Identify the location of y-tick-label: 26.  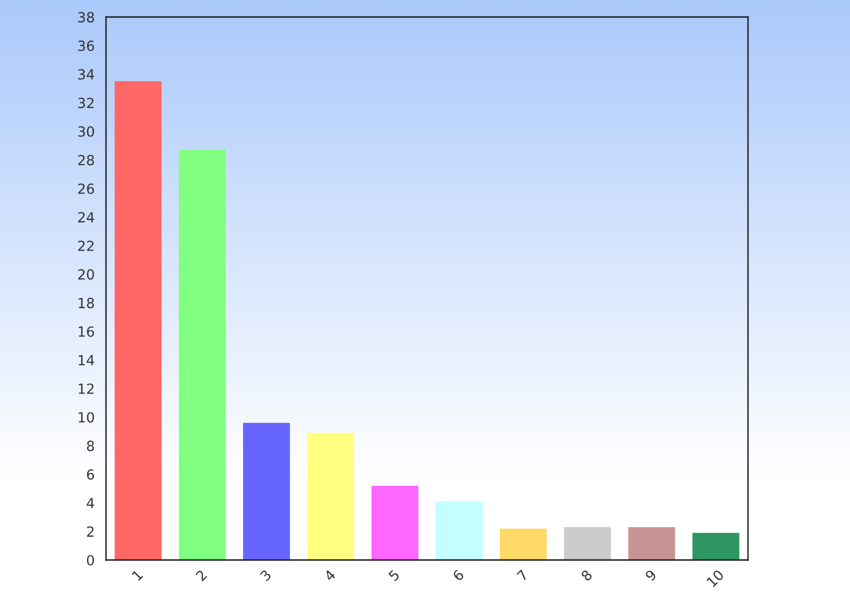
(86, 188).